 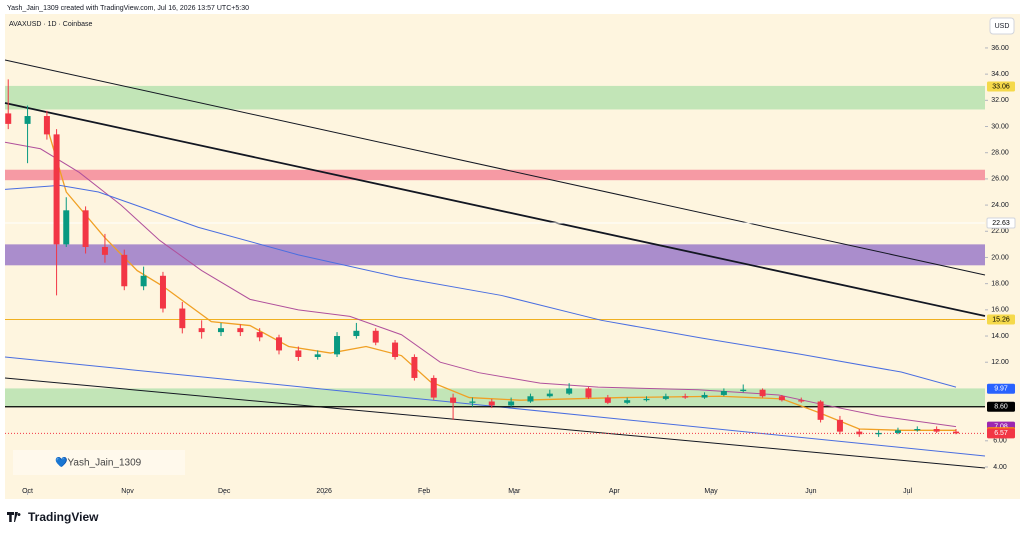 What do you see at coordinates (14, 517) in the screenshot?
I see `logo-icon` at bounding box center [14, 517].